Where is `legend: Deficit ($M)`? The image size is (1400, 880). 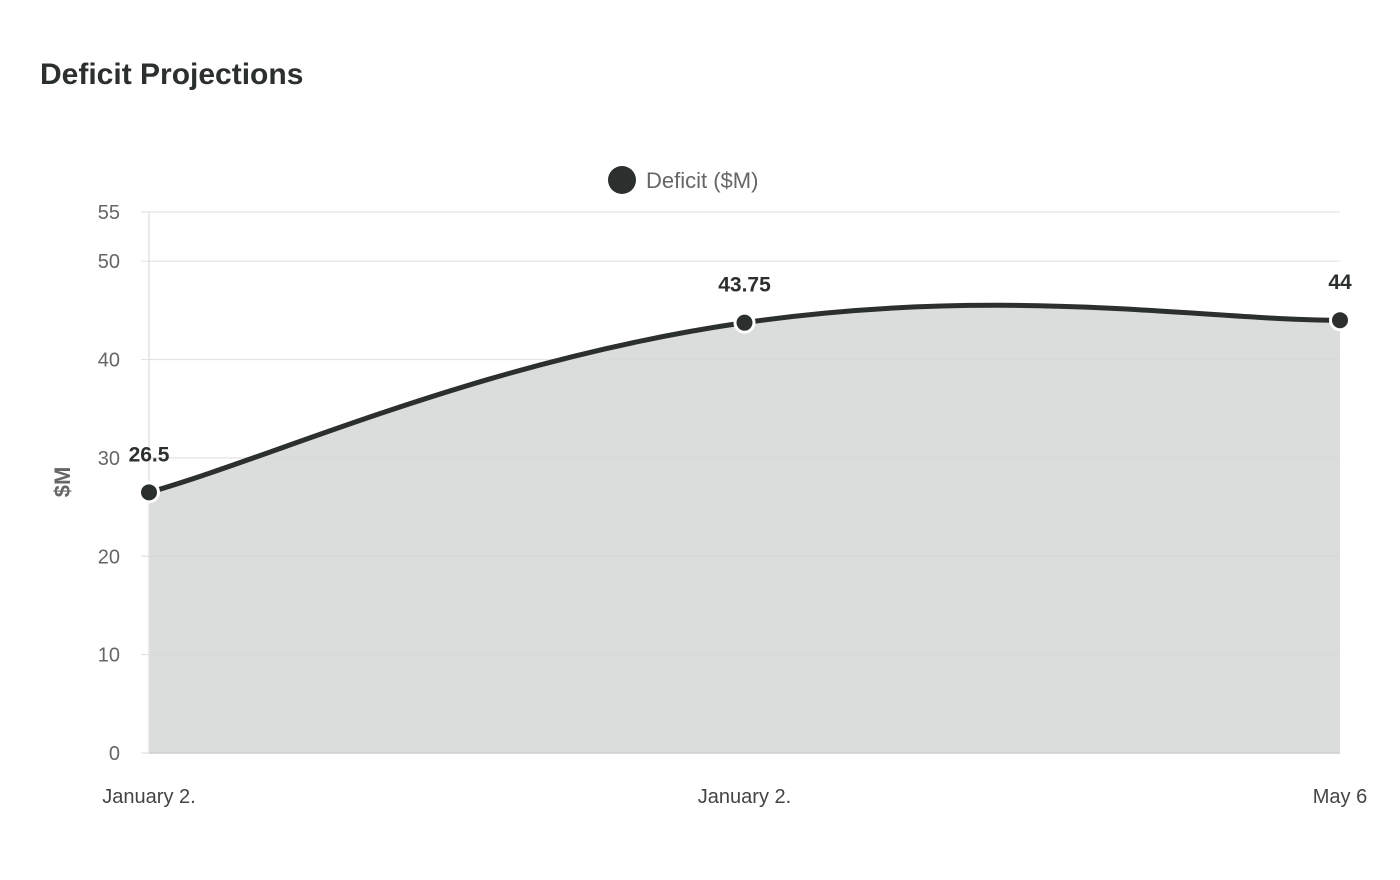 legend: Deficit ($M) is located at coordinates (683, 180).